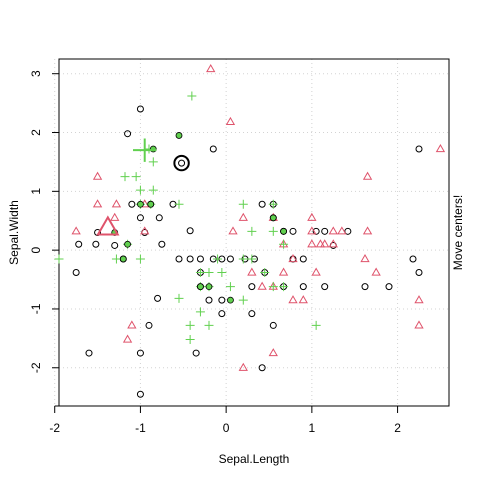 The height and width of the screenshot is (480, 480). I want to click on x-axis: -2 -1 0 1 2, so click(225, 420).